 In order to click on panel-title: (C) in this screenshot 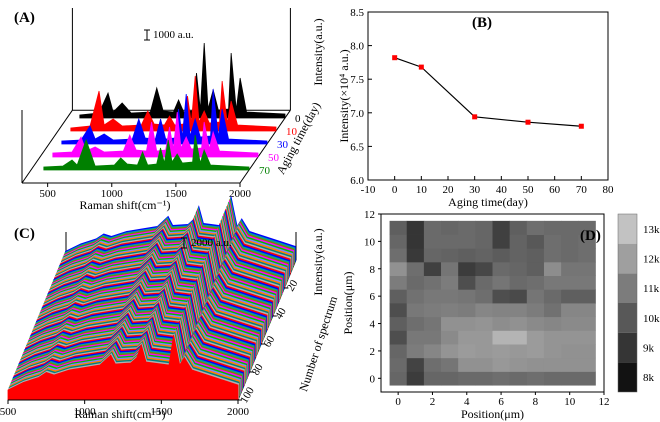, I will do `click(24, 234)`.